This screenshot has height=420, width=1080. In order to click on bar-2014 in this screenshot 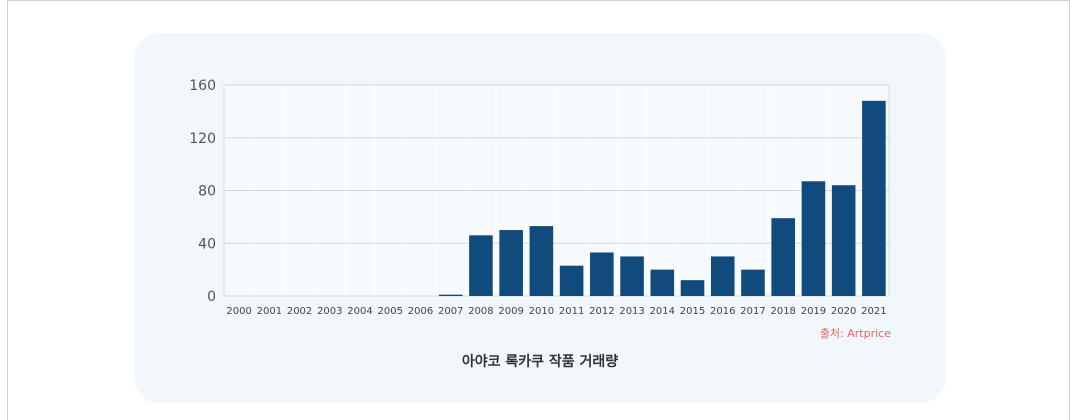, I will do `click(662, 282)`.